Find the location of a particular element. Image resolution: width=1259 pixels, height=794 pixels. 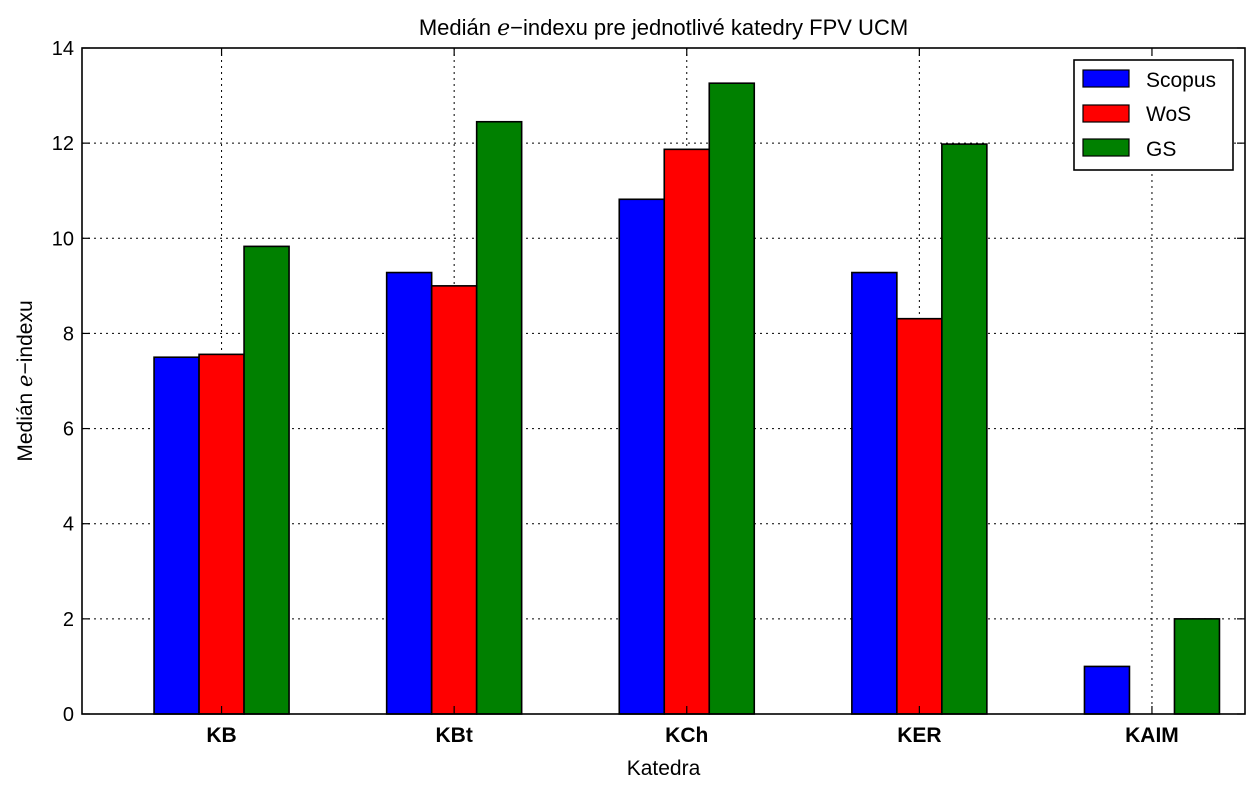

x-category-label: KER is located at coordinates (919, 735).